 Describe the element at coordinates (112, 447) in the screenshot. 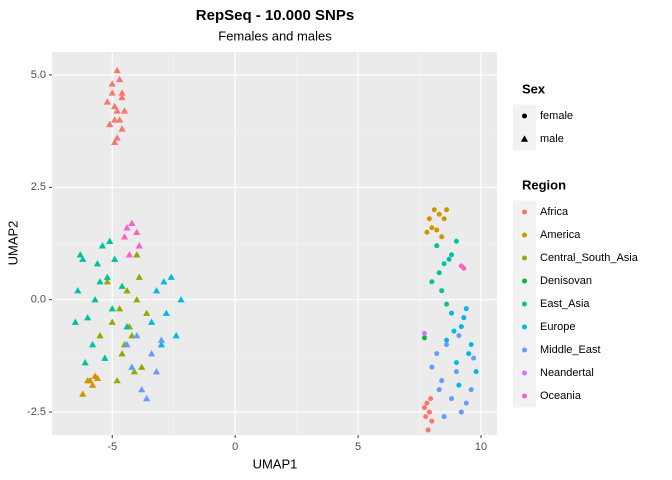

I see `x-tick-label: -5` at that location.